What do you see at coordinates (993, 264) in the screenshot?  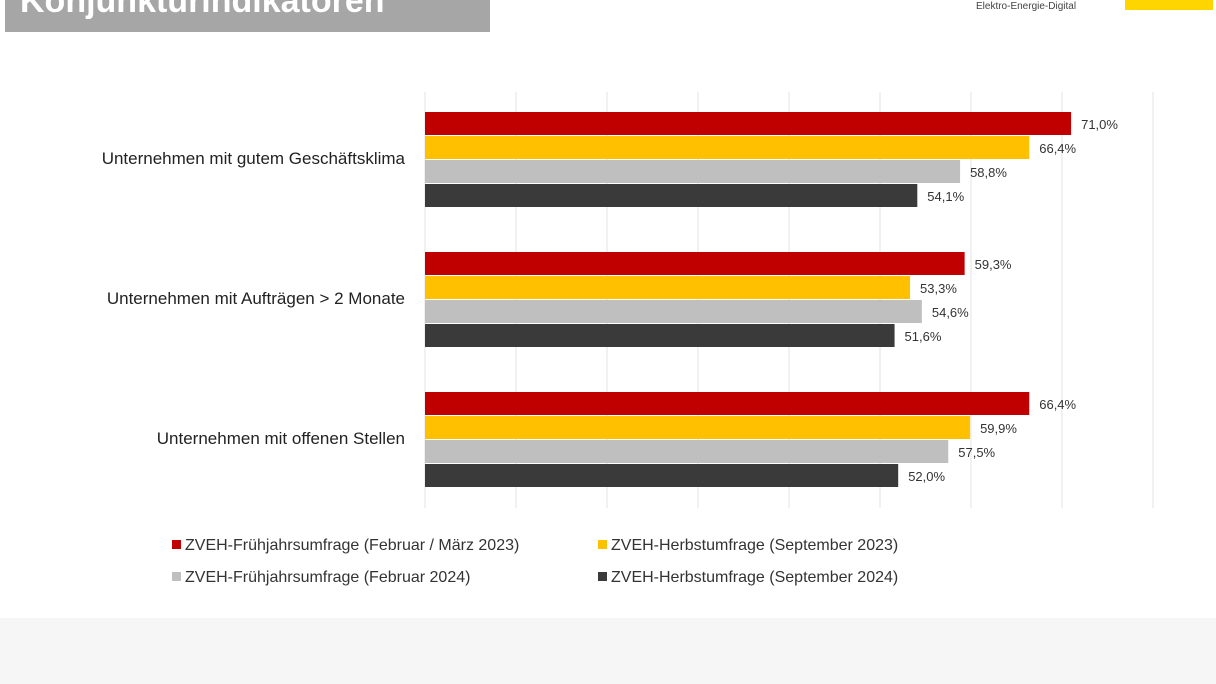 I see `value-label: 59,3%` at bounding box center [993, 264].